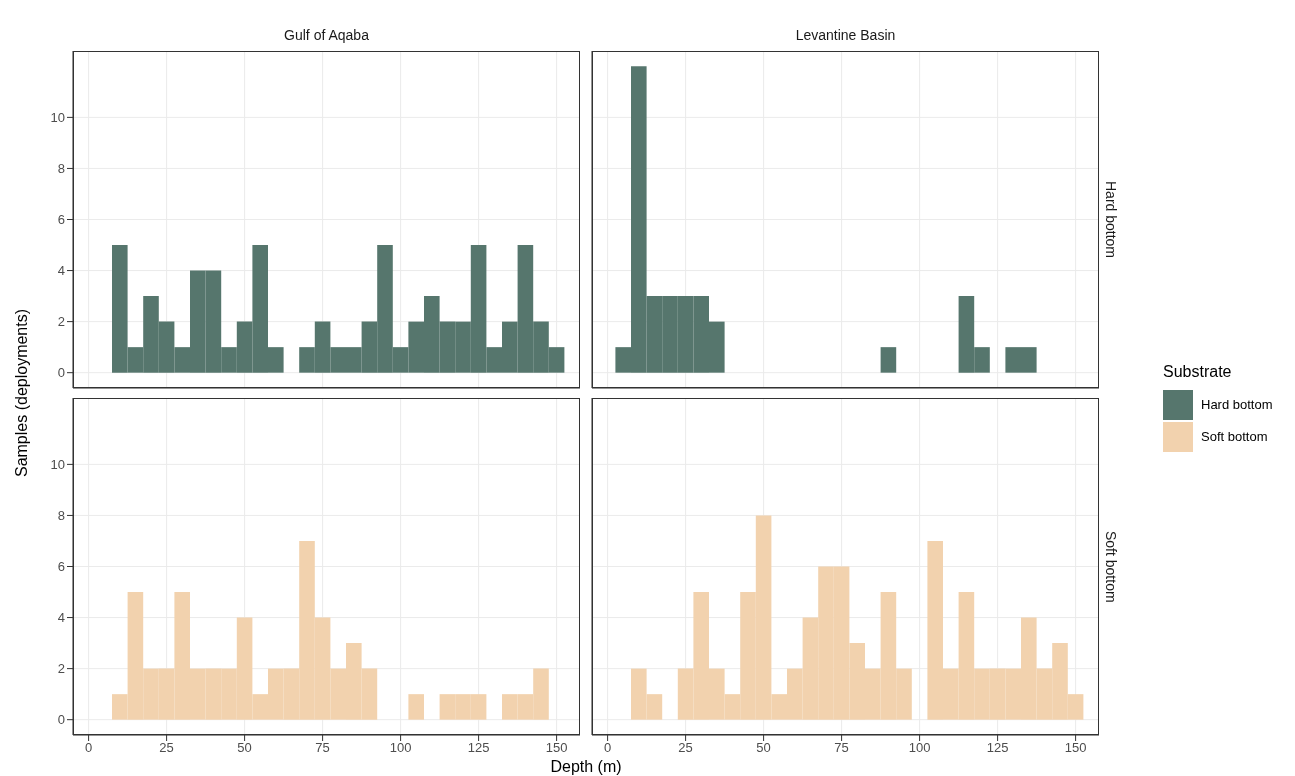 This screenshot has width=1295, height=776. Describe the element at coordinates (845, 35) in the screenshot. I see `chart-title: Levantine Basin` at that location.